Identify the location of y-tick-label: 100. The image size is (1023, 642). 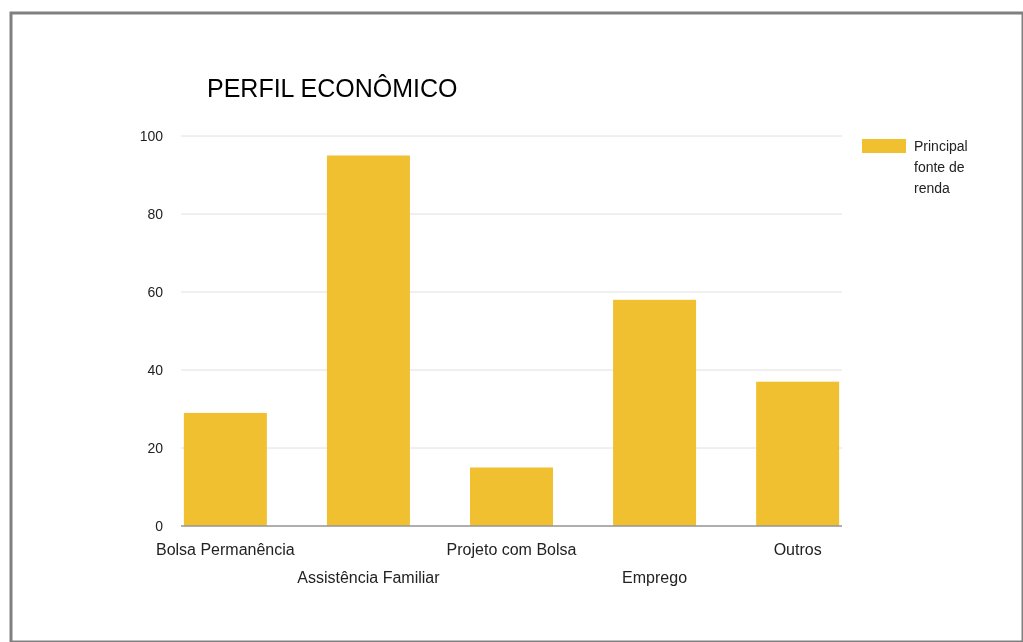
(151, 136).